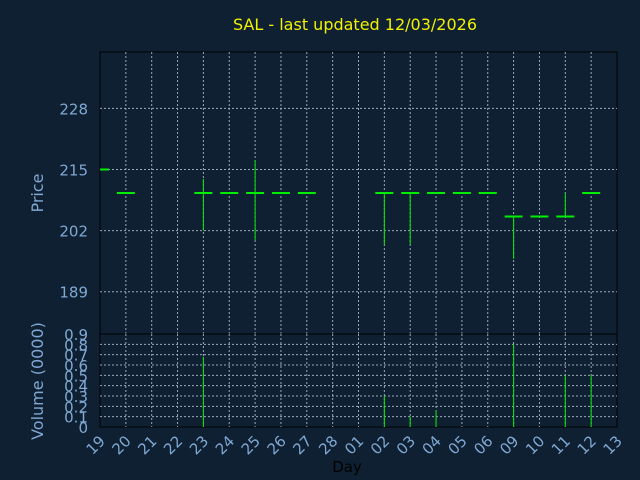 The height and width of the screenshot is (480, 640). Describe the element at coordinates (397, 385) in the screenshot. I see `volume-bars` at that location.